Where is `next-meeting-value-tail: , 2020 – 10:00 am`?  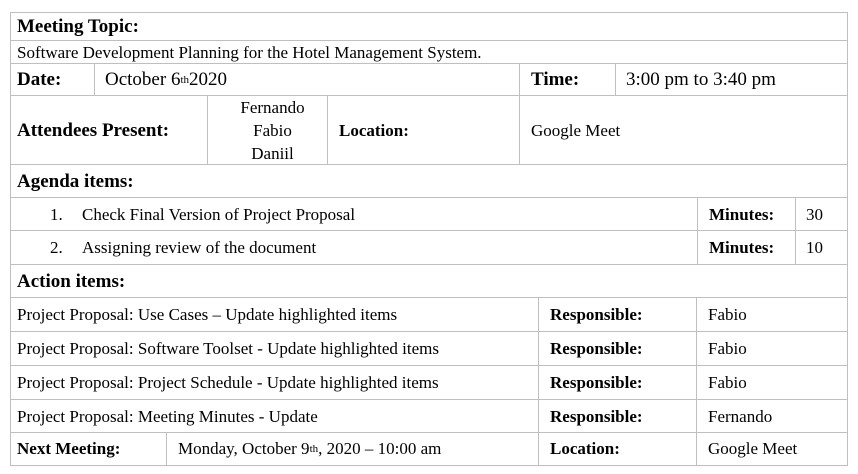 next-meeting-value-tail: , 2020 – 10:00 am is located at coordinates (380, 448).